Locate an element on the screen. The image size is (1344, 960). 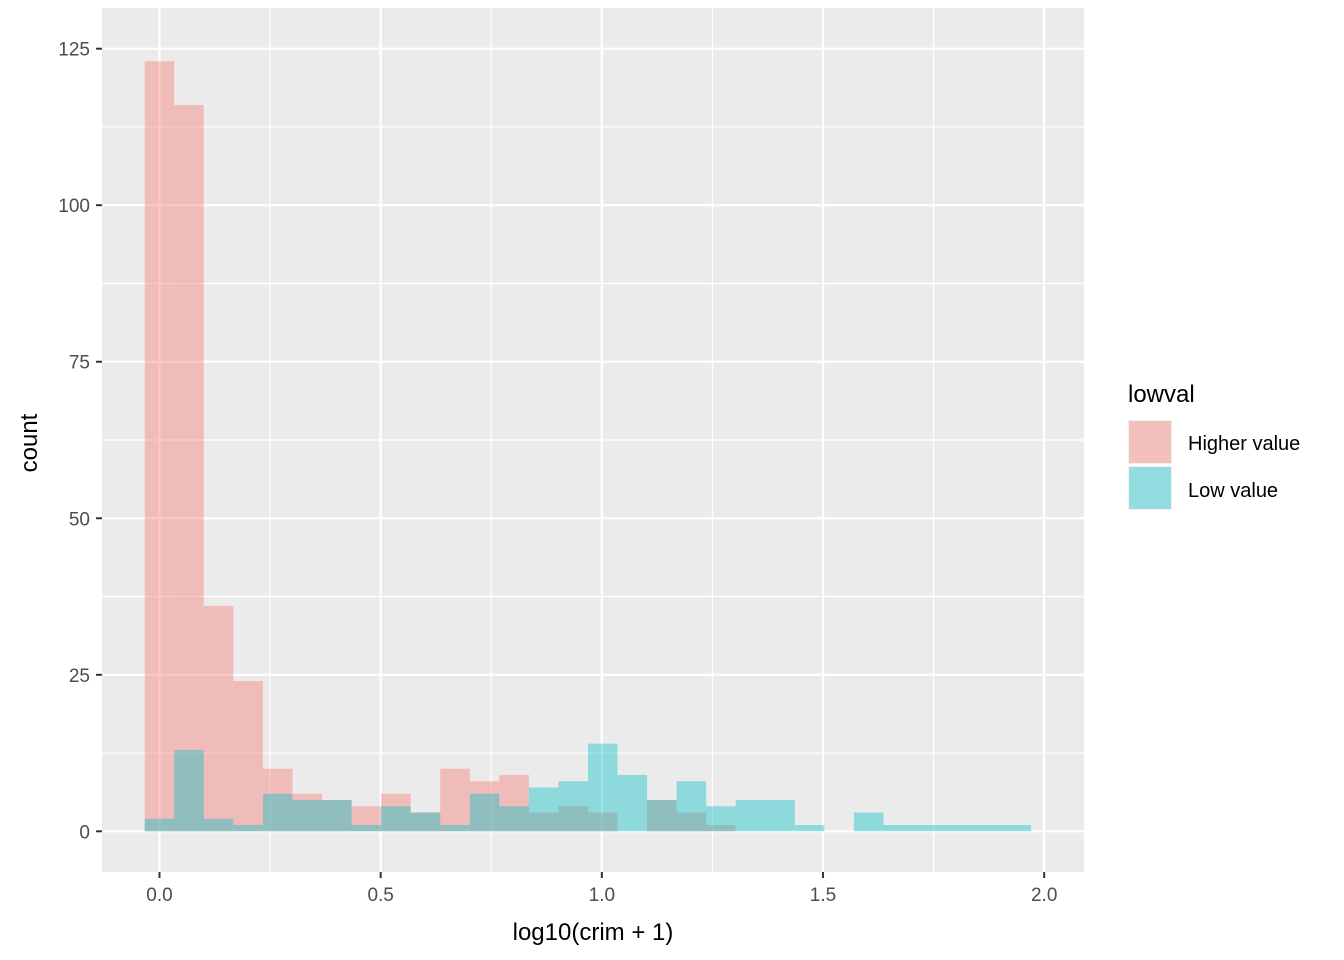
y-tick-label: 25 is located at coordinates (79, 676).